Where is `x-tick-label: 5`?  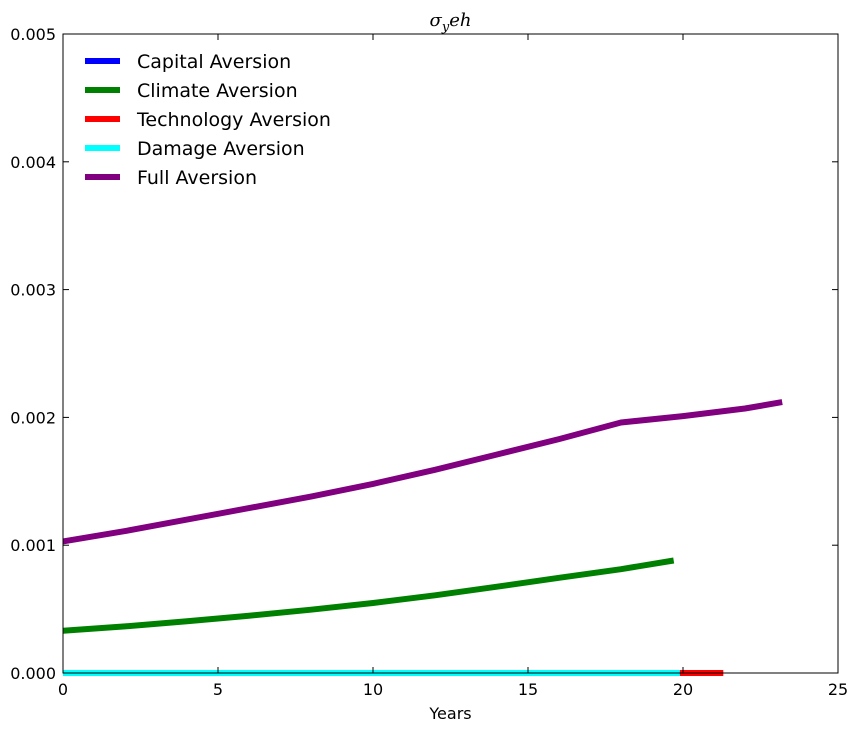 x-tick-label: 5 is located at coordinates (218, 689).